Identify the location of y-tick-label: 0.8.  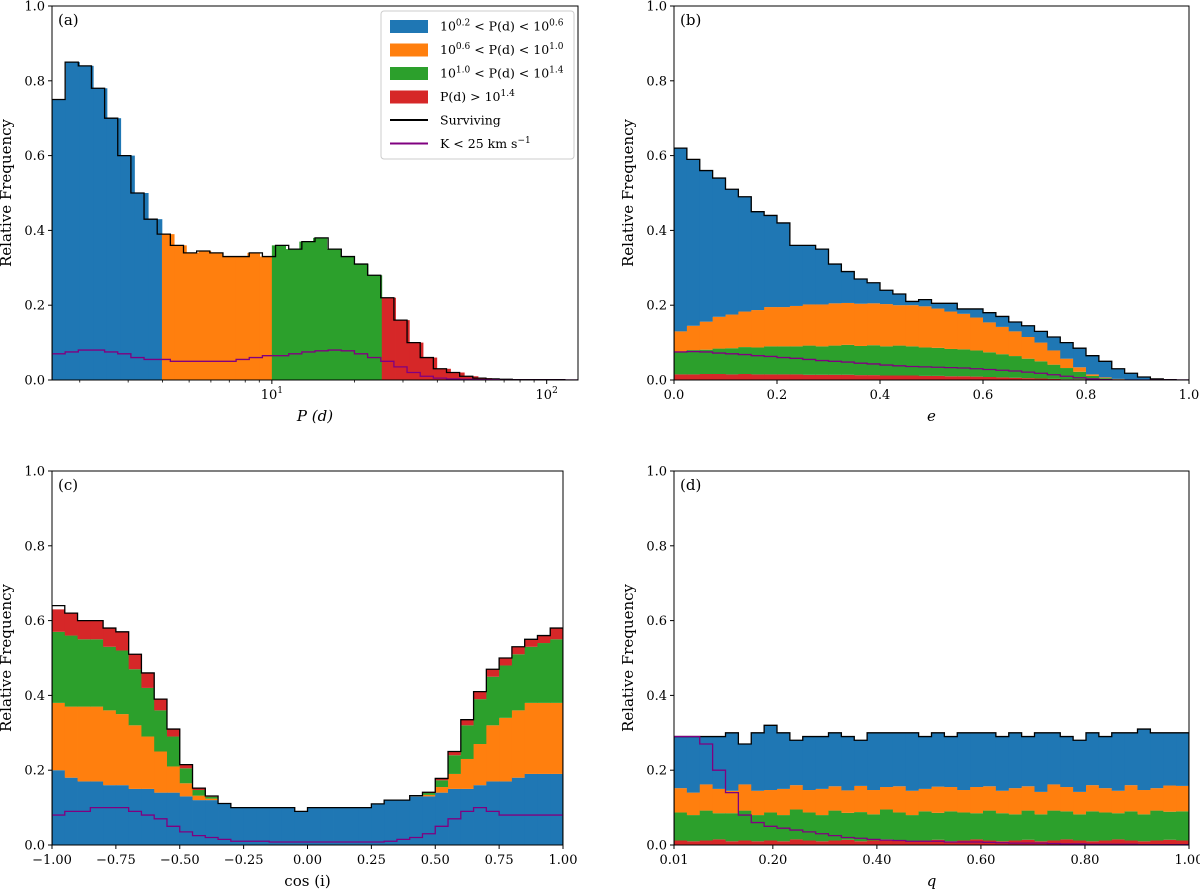
(656, 81).